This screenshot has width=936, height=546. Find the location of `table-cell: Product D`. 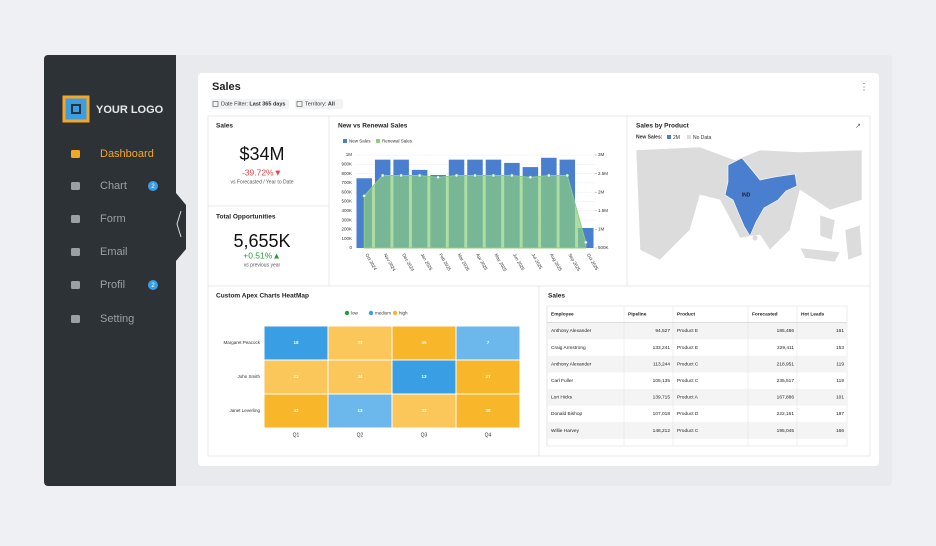

table-cell: Product D is located at coordinates (688, 414).